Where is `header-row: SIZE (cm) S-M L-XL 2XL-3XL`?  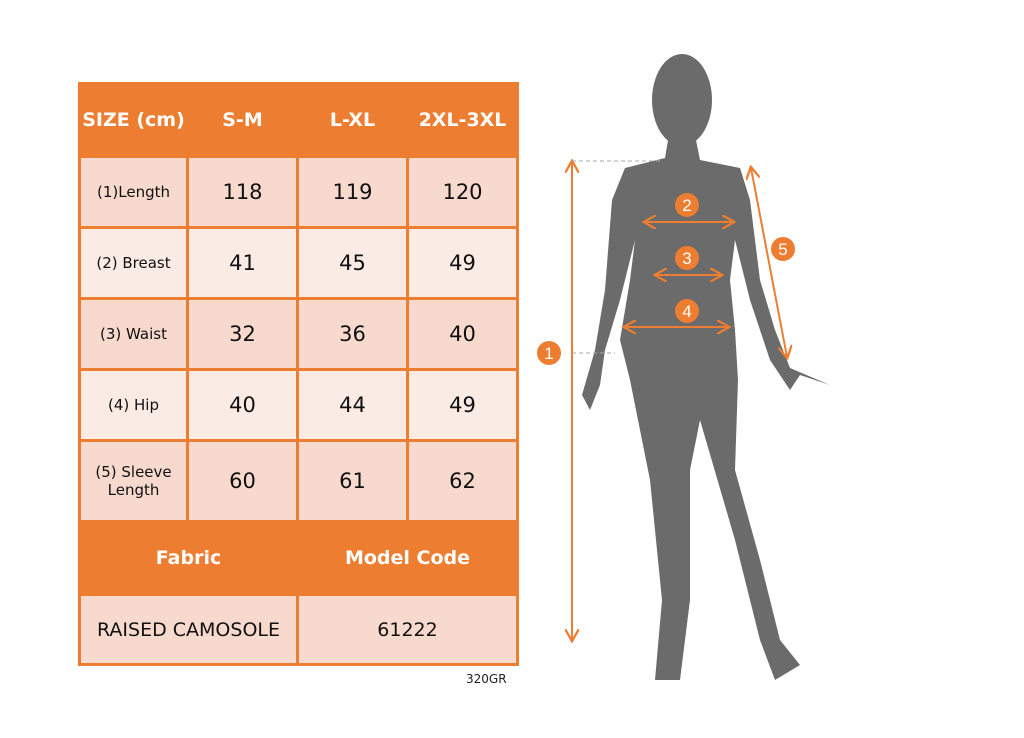
header-row: SIZE (cm) S-M L-XL 2XL-3XL is located at coordinates (298, 120).